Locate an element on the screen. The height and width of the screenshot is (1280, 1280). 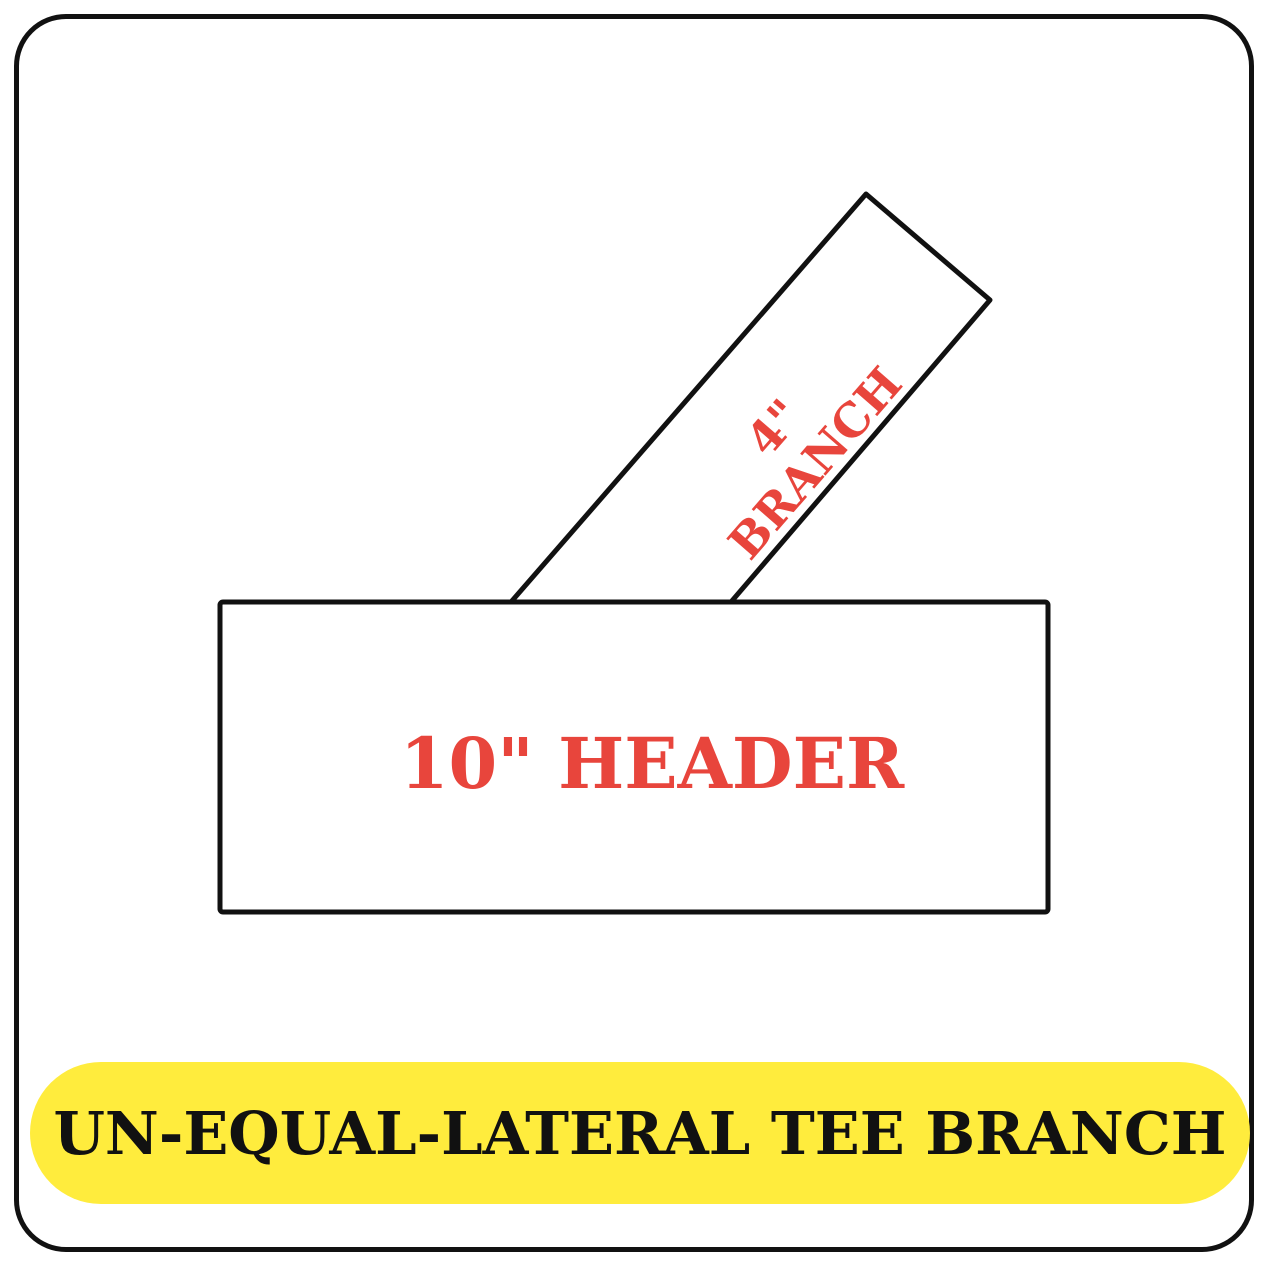
header-label: 10" HEADER is located at coordinates (652, 763).